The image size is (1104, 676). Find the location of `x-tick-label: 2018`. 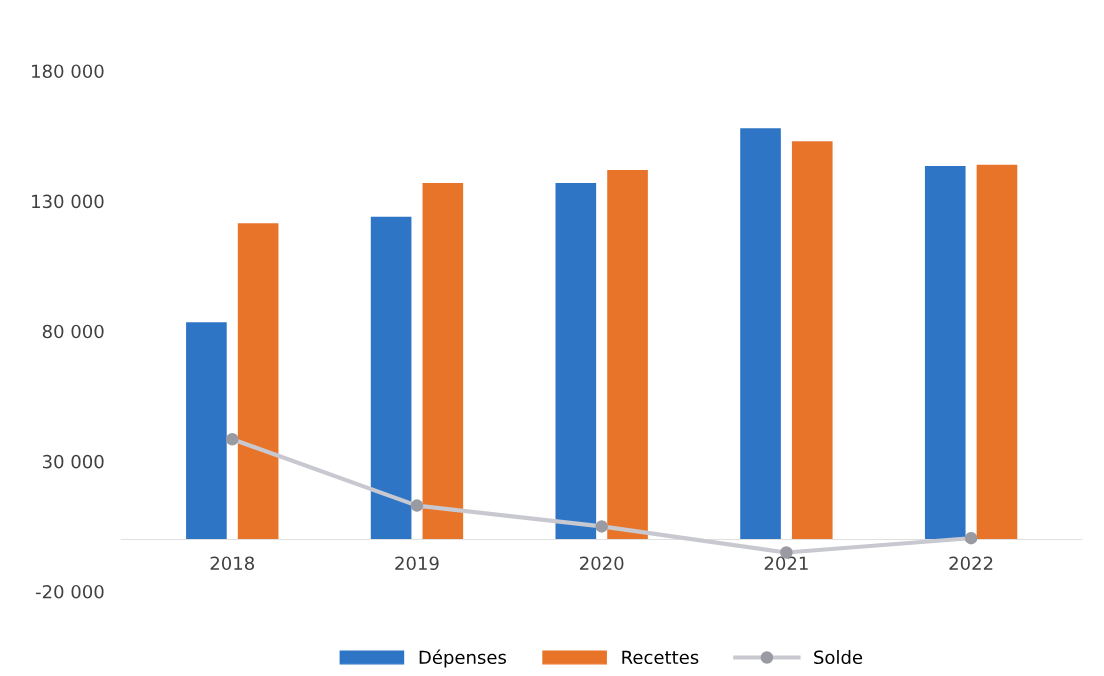

x-tick-label: 2018 is located at coordinates (232, 563).